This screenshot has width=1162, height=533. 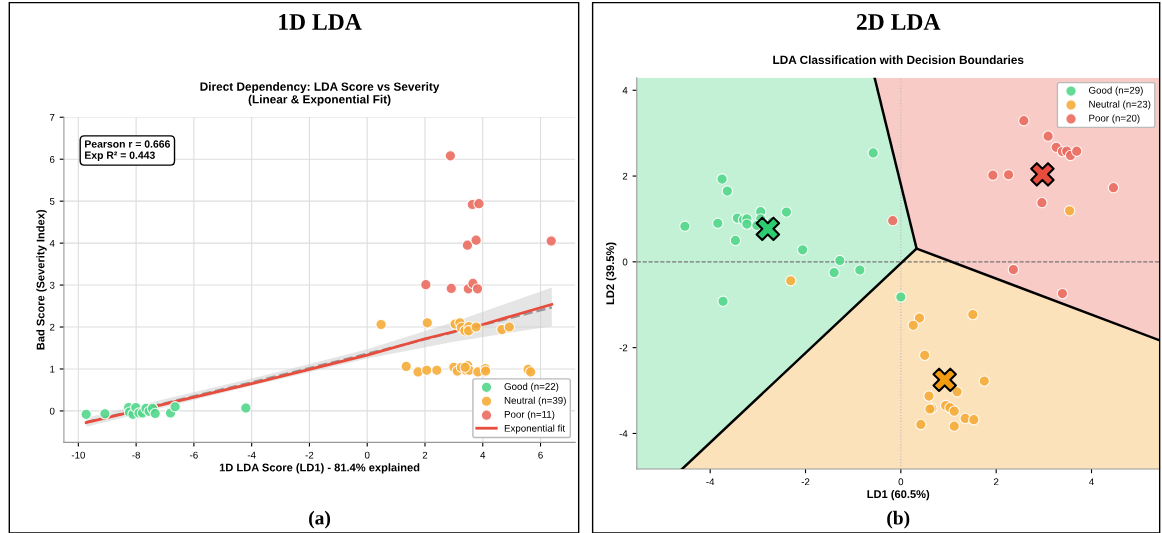 What do you see at coordinates (623, 348) in the screenshot?
I see `y-tick-label: -2` at bounding box center [623, 348].